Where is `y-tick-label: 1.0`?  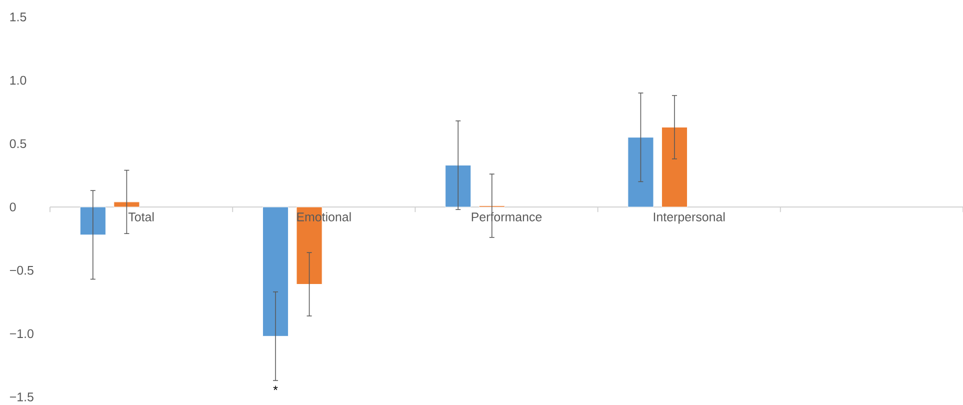
y-tick-label: 1.0 is located at coordinates (18, 80).